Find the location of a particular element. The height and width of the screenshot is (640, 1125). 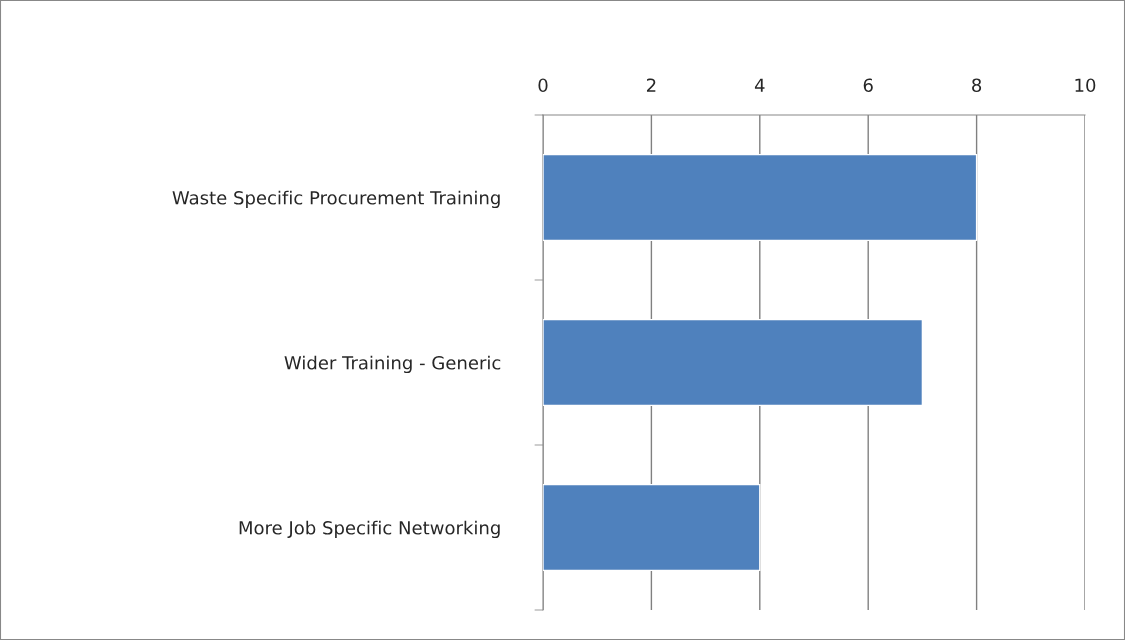

x-tick-label: 4 is located at coordinates (759, 85).